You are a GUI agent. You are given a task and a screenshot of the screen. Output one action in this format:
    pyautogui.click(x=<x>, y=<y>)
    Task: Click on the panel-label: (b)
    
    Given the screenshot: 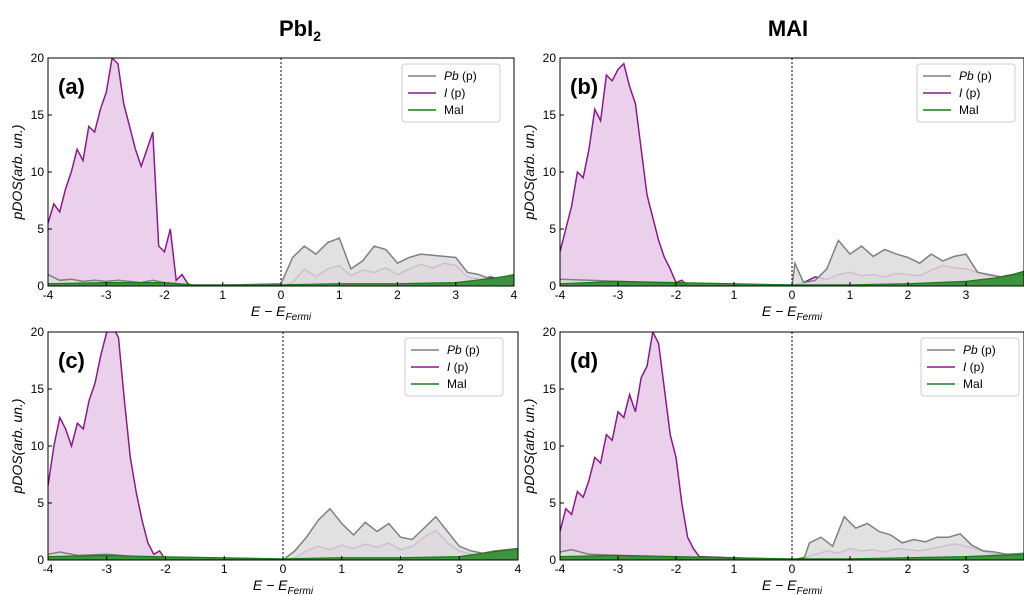 What is the action you would take?
    pyautogui.click(x=584, y=86)
    